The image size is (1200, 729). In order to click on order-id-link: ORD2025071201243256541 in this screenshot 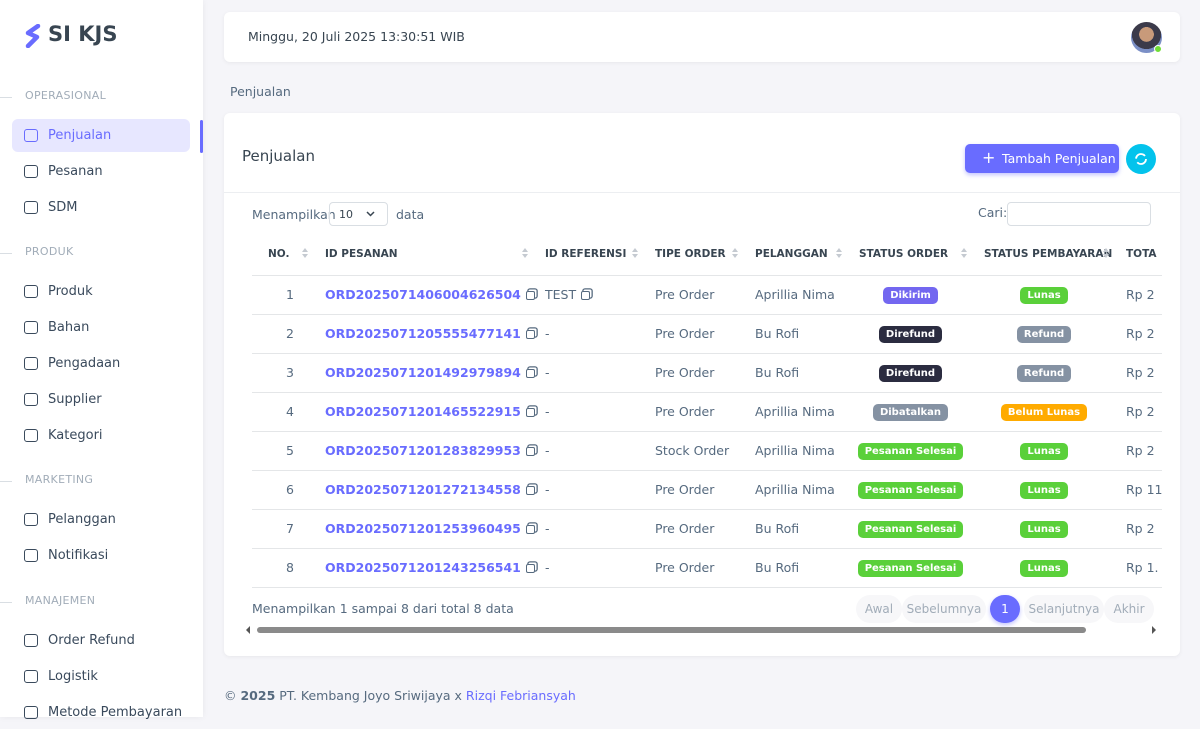, I will do `click(423, 567)`.